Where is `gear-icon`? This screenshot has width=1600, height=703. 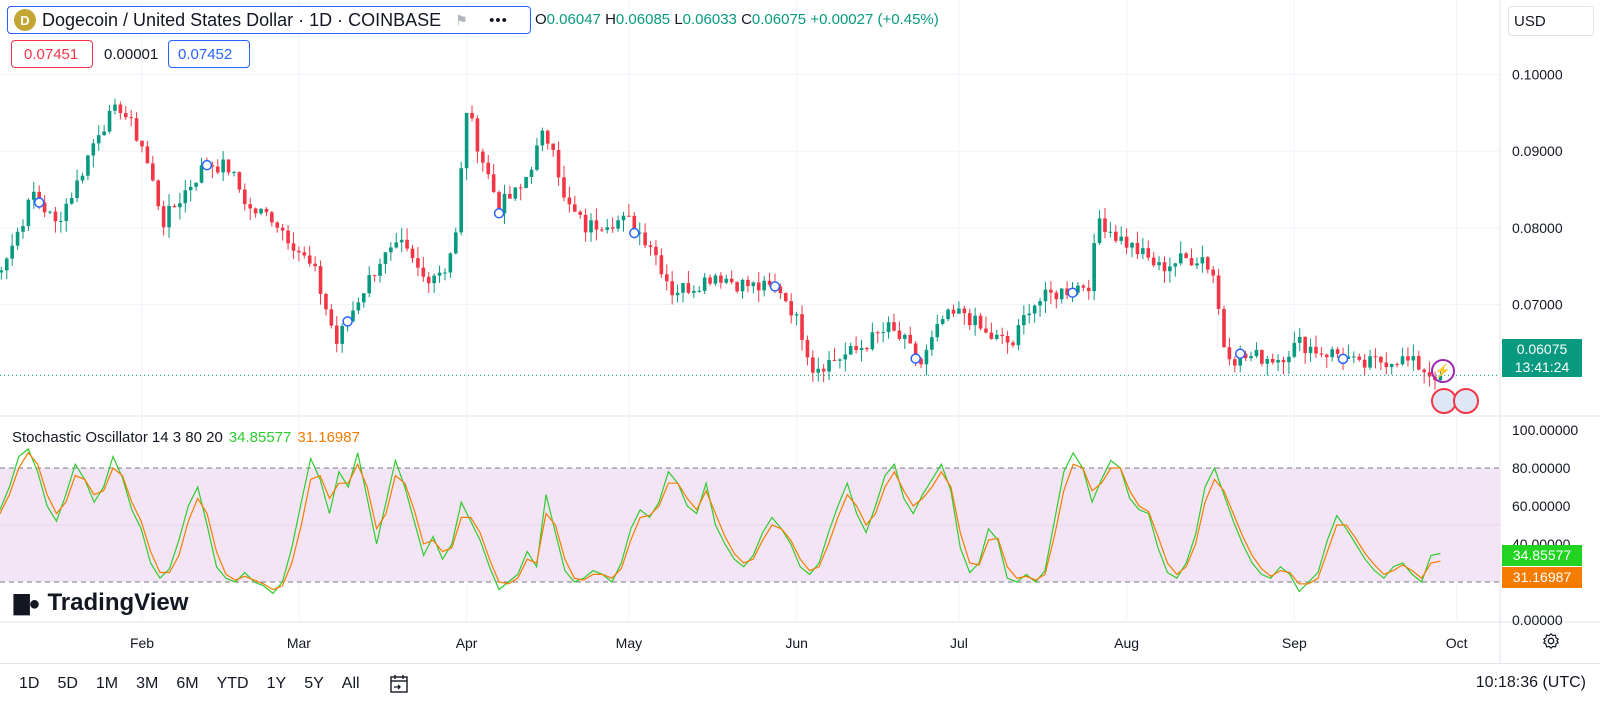 gear-icon is located at coordinates (1551, 641).